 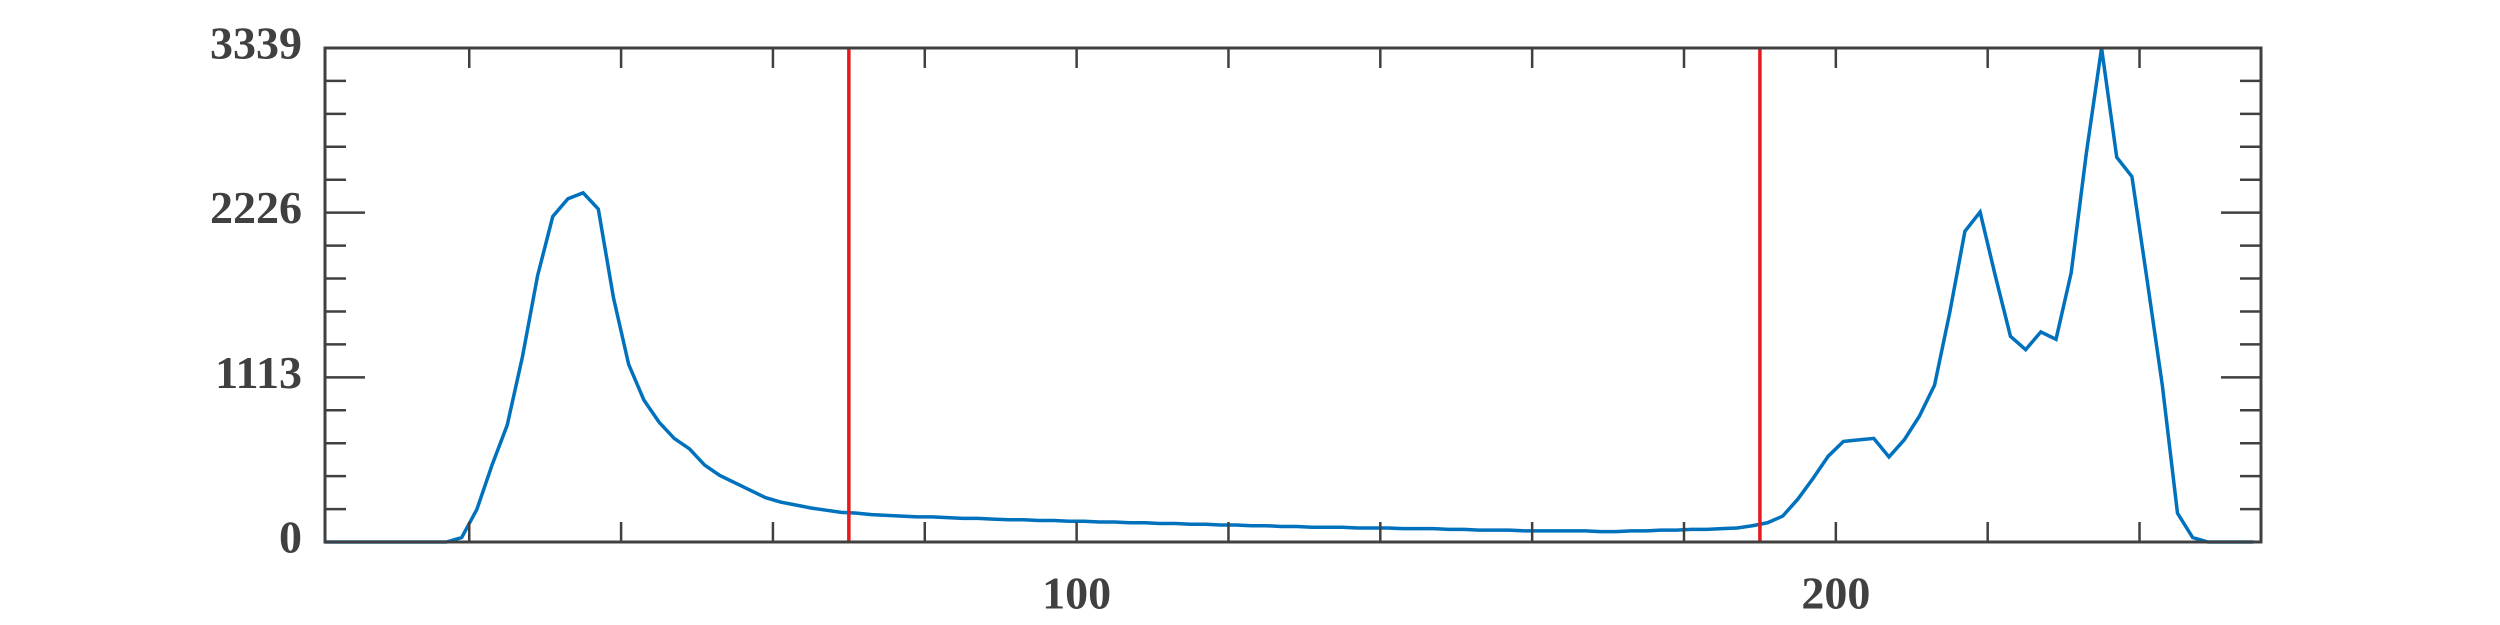 What do you see at coordinates (1835, 593) in the screenshot?
I see `x-tick-label: 200` at bounding box center [1835, 593].